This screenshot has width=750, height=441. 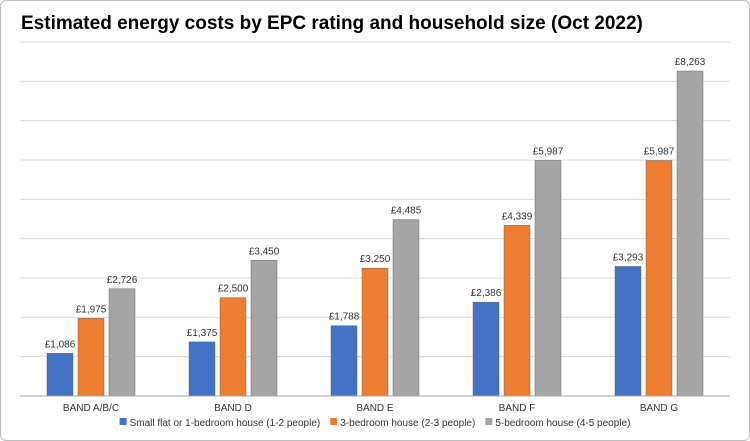 I want to click on data-label: £1,086, so click(x=60, y=344).